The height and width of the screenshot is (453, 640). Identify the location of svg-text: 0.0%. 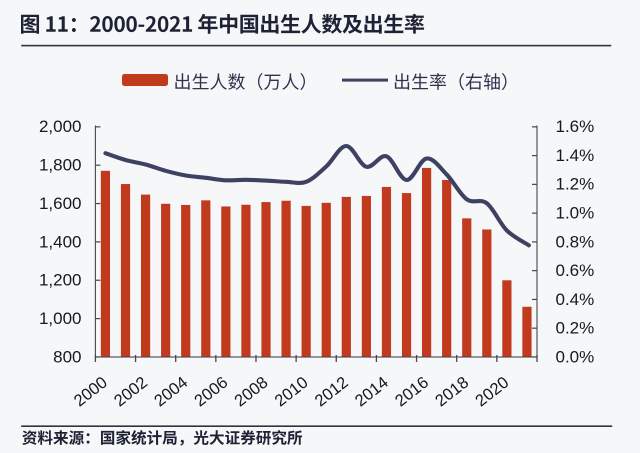
(575, 356).